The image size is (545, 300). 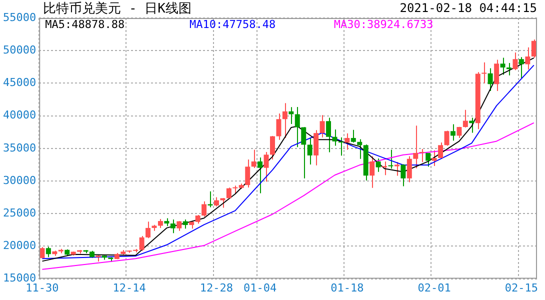 What do you see at coordinates (19, 83) in the screenshot?
I see `y-tick-label: 45000` at bounding box center [19, 83].